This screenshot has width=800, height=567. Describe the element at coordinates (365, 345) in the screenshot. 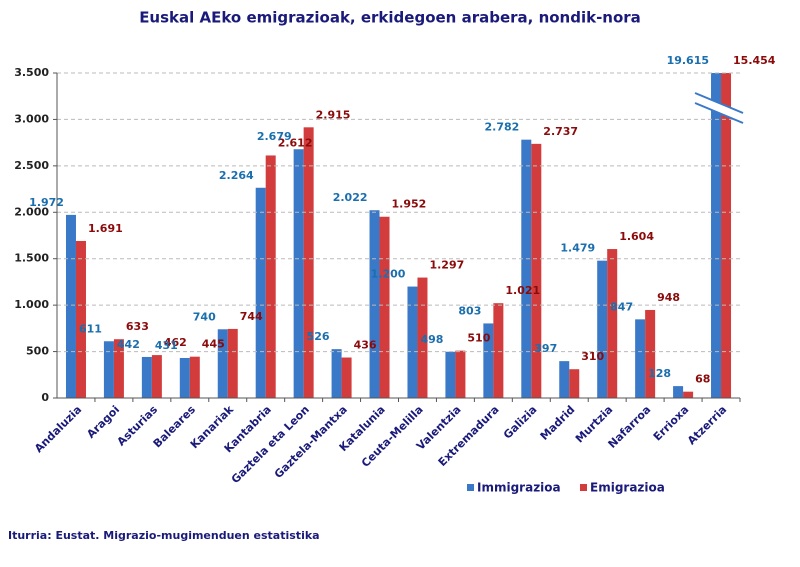

I see `value-label: 436` at that location.